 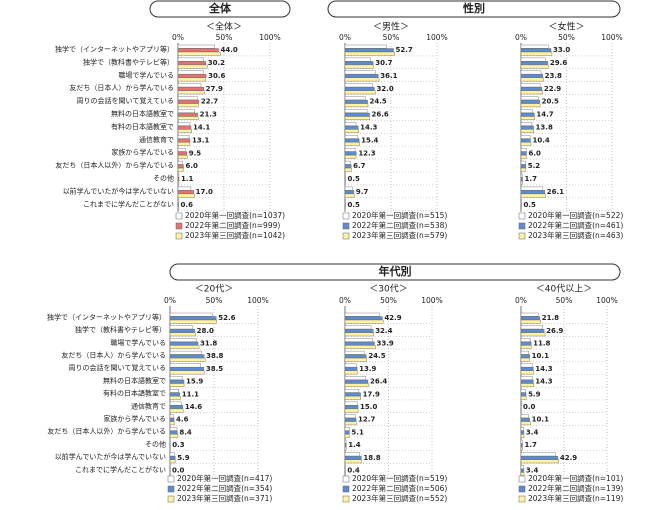 What do you see at coordinates (575, 498) in the screenshot?
I see `legend-label: 2023年第三回調査(n=119)` at bounding box center [575, 498].